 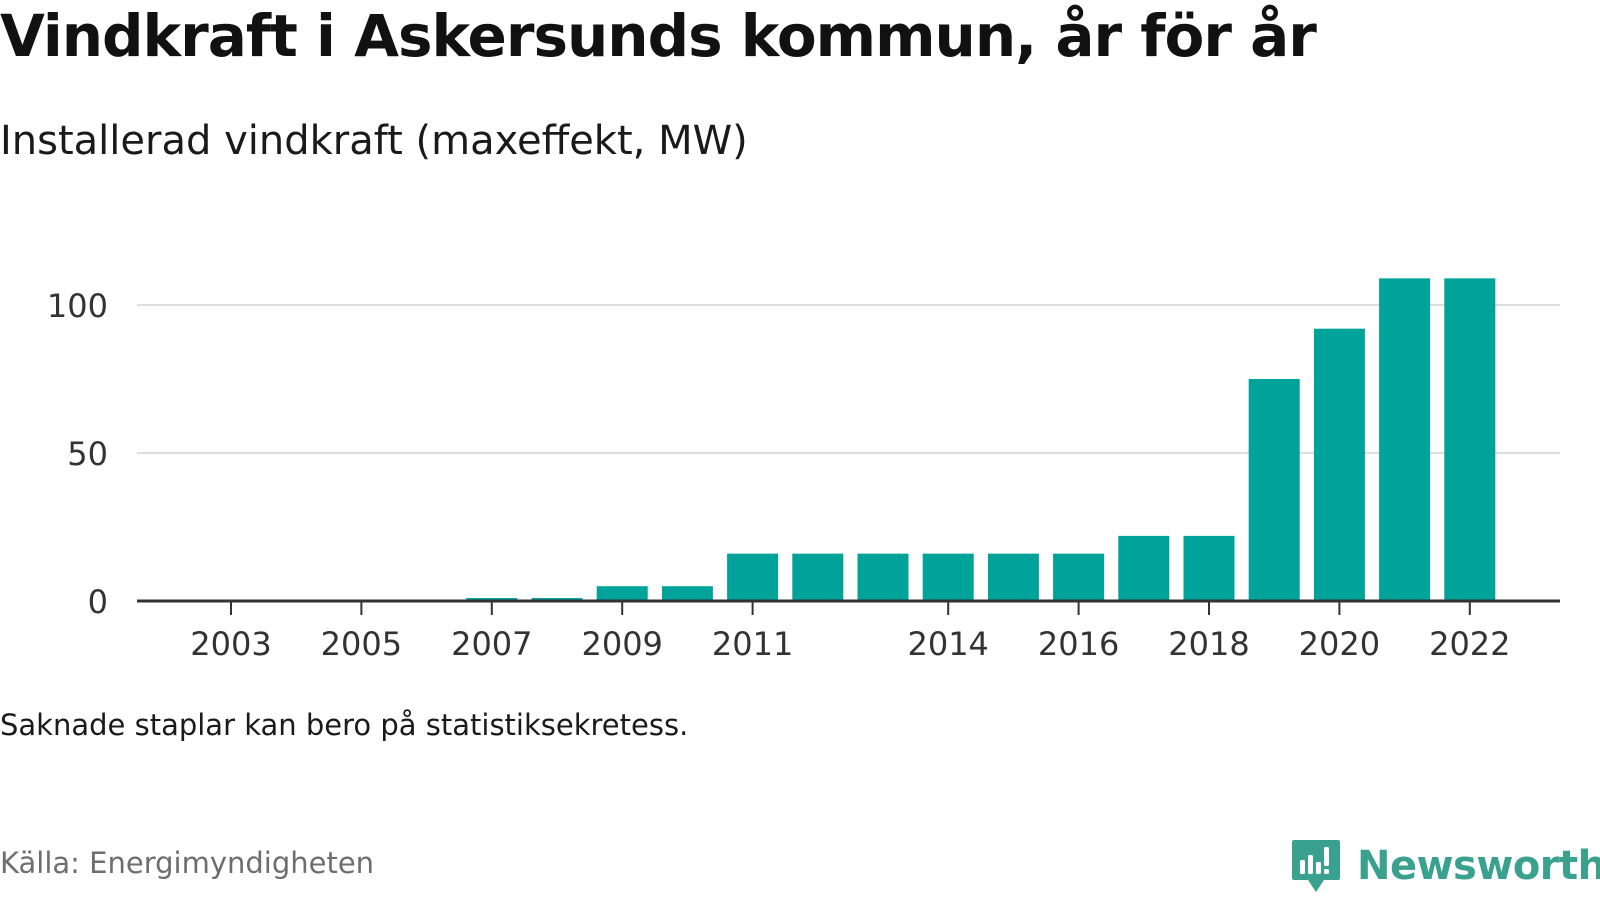 What do you see at coordinates (1013, 577) in the screenshot?
I see `bar-2015` at bounding box center [1013, 577].